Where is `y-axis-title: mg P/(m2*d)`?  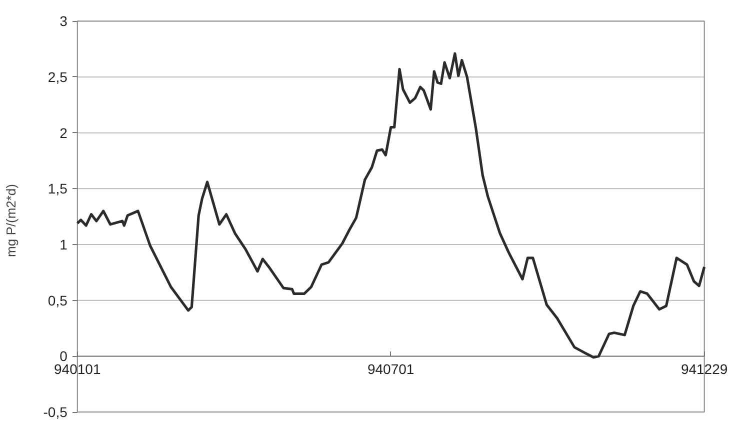 y-axis-title: mg P/(m2*d) is located at coordinates (11, 220).